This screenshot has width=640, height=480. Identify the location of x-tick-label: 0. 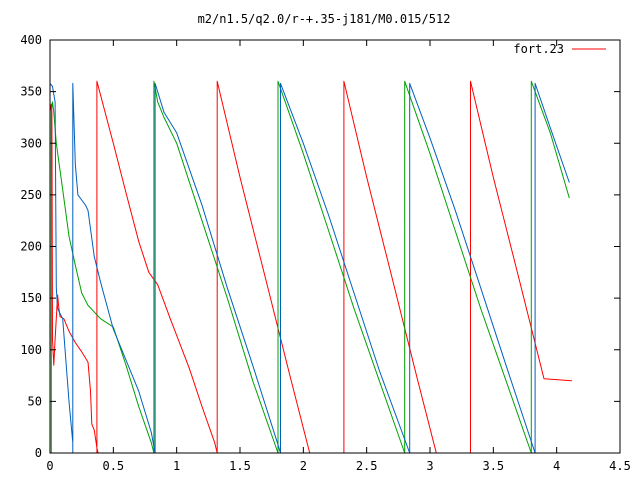
(49, 466).